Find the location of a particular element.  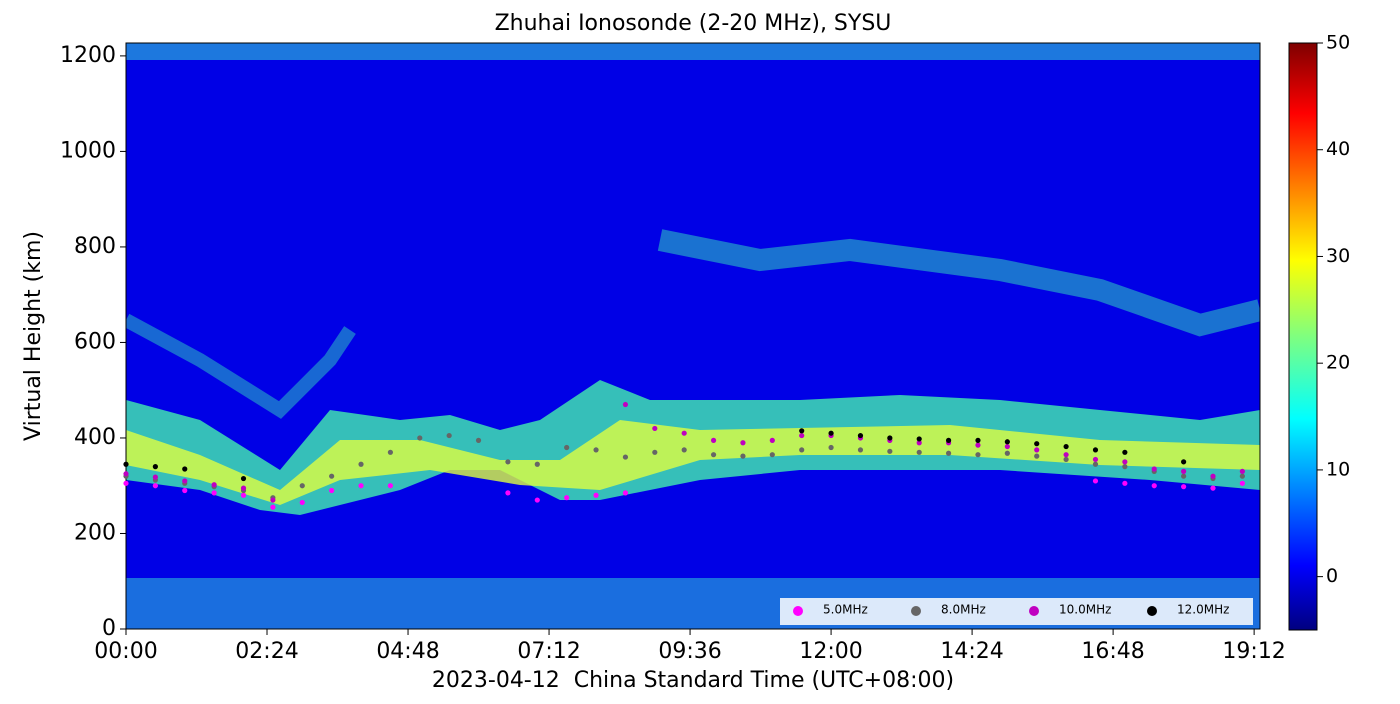

x-tick-label: 14:24 is located at coordinates (971, 651).